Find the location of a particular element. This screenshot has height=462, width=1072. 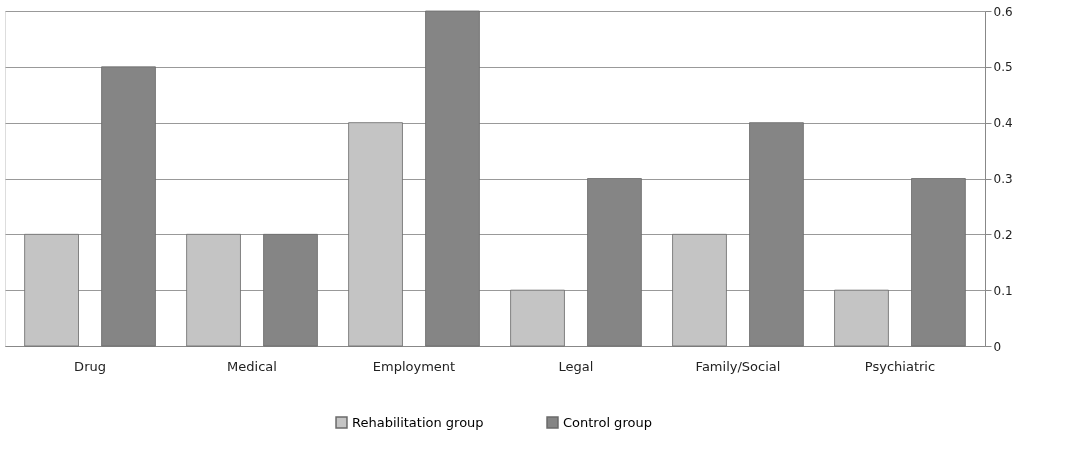

legend-label: Rehabilitation group is located at coordinates (418, 422).